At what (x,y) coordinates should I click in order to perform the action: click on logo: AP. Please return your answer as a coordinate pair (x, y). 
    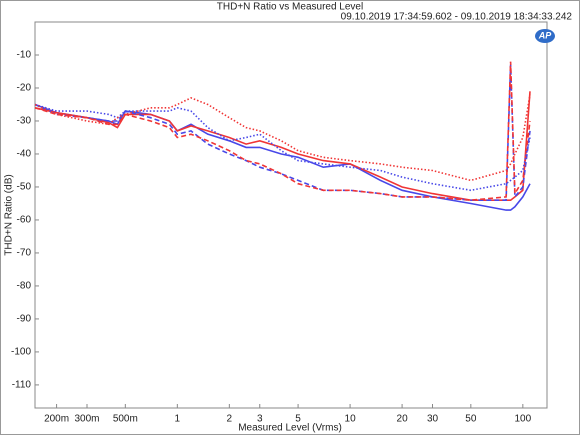
    Looking at the image, I should click on (545, 35).